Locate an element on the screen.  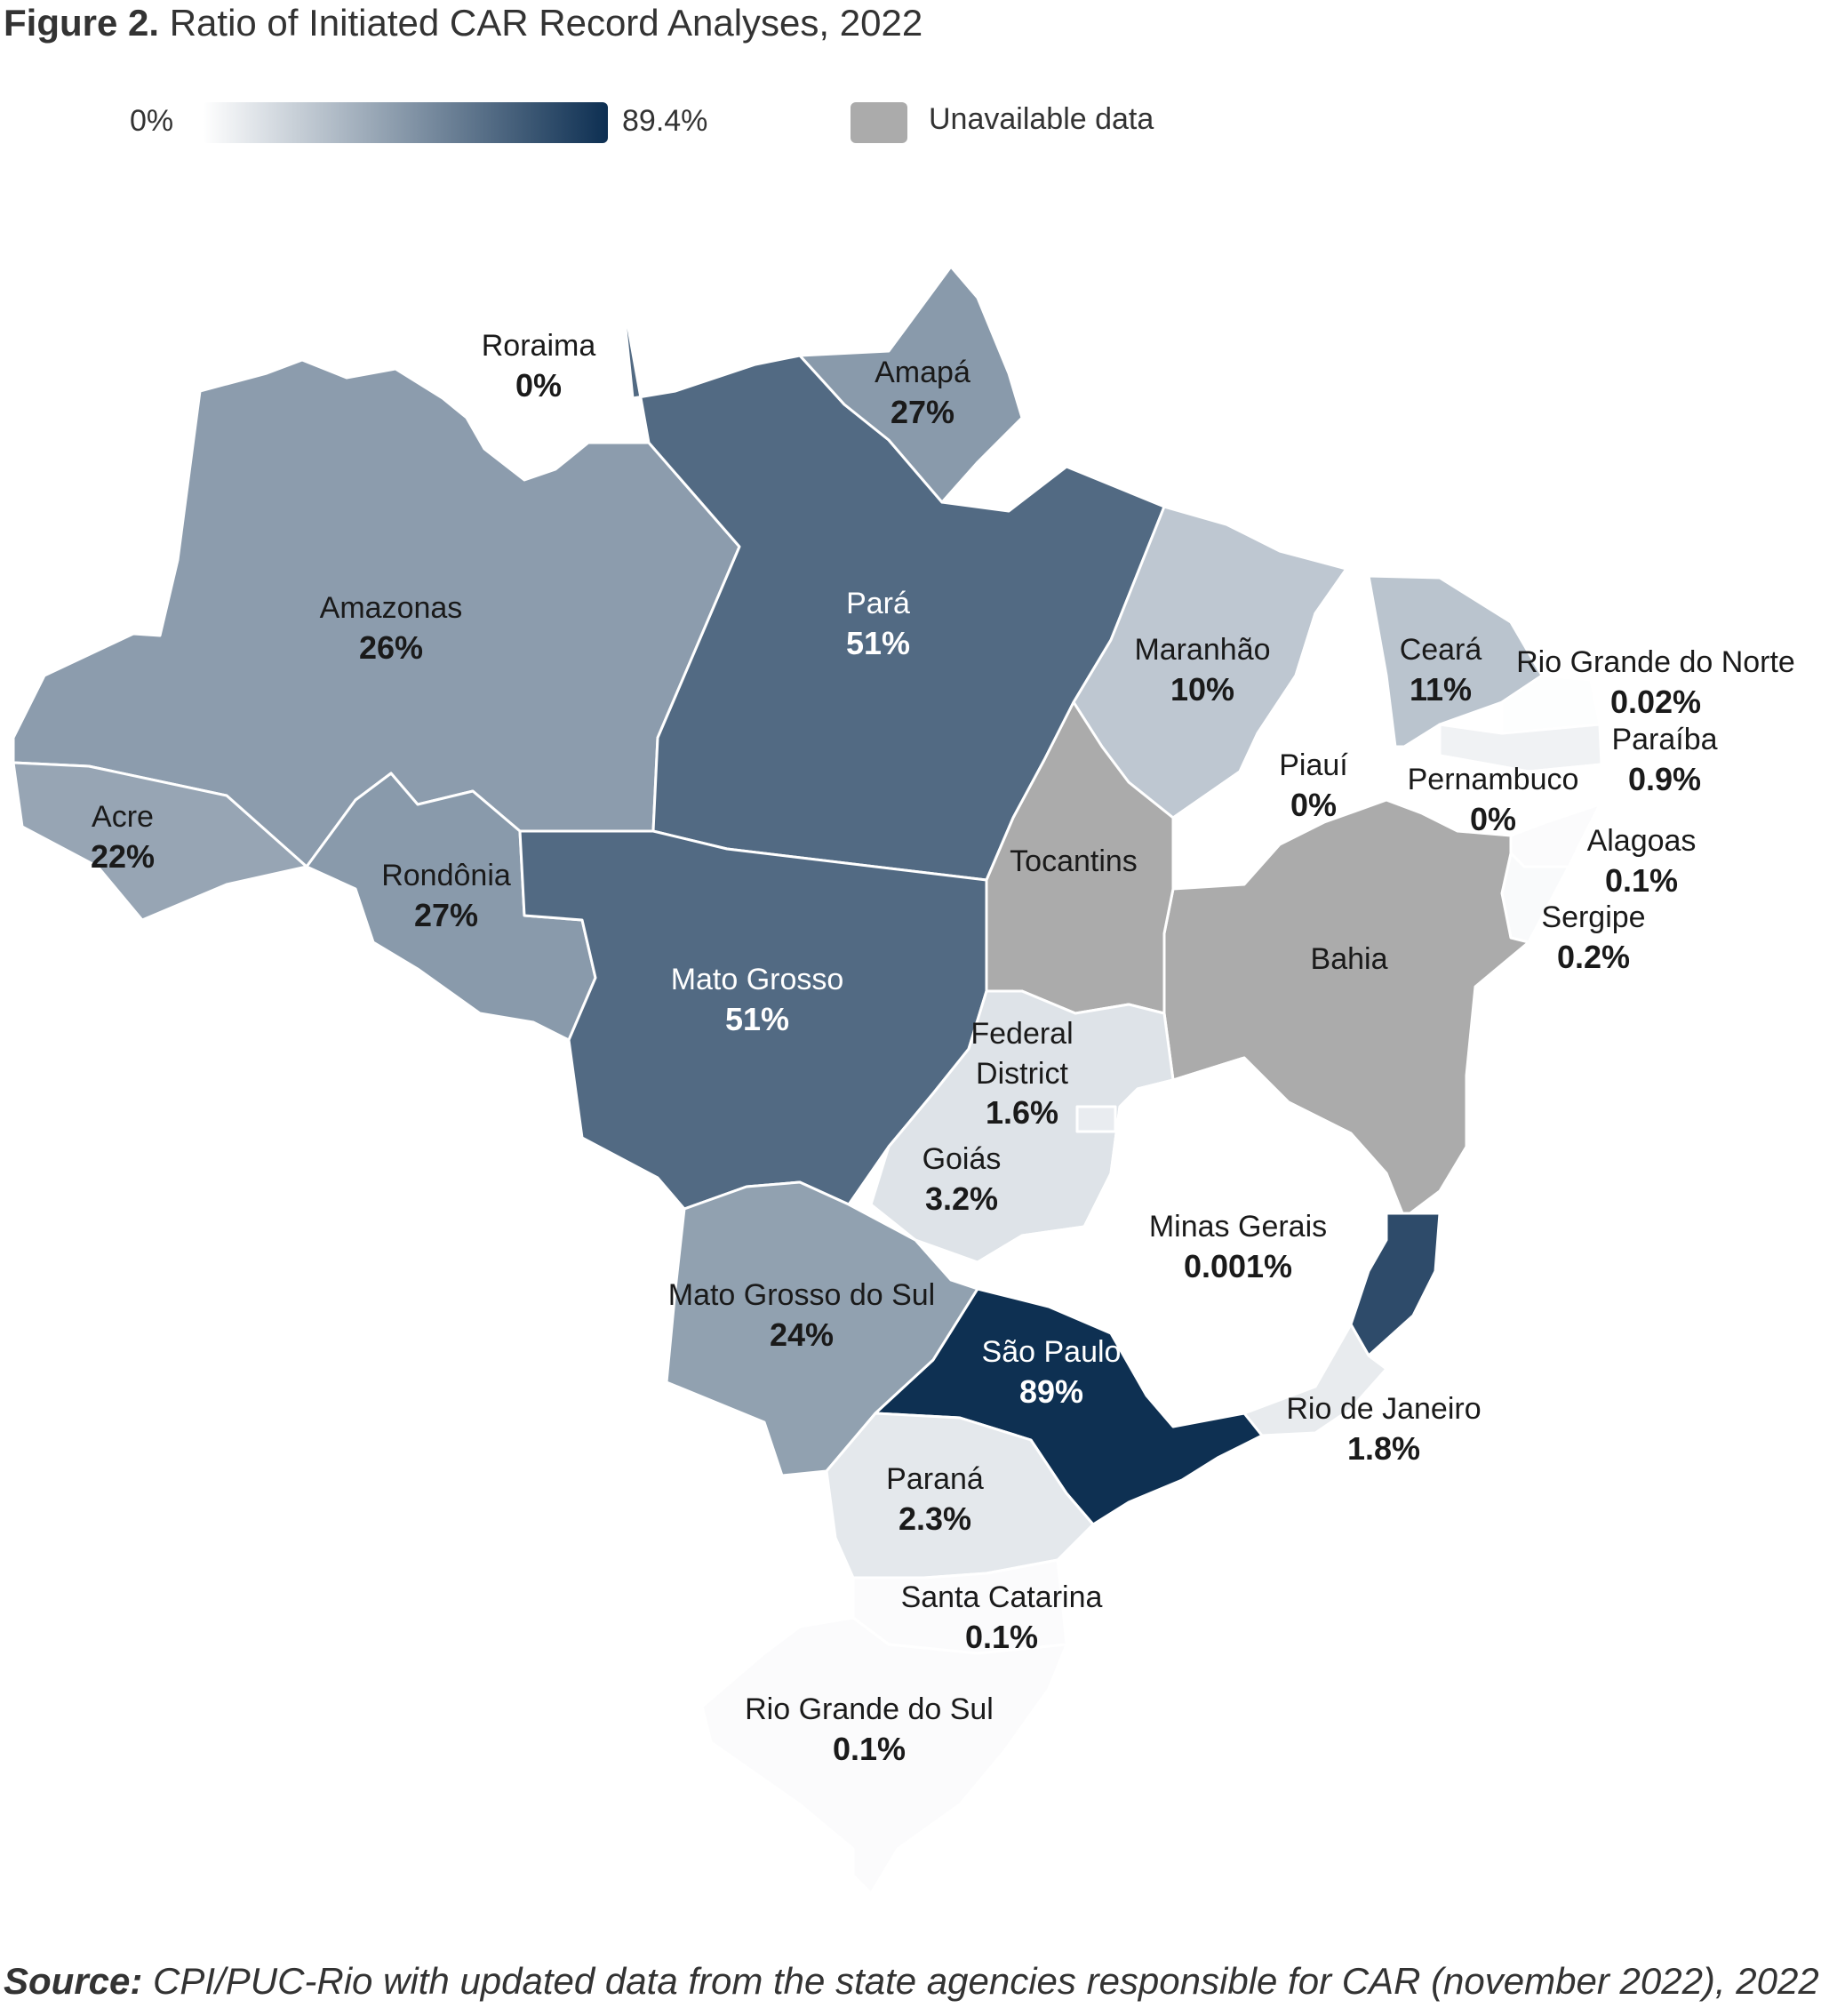
legend-min-label: 0% is located at coordinates (152, 121).